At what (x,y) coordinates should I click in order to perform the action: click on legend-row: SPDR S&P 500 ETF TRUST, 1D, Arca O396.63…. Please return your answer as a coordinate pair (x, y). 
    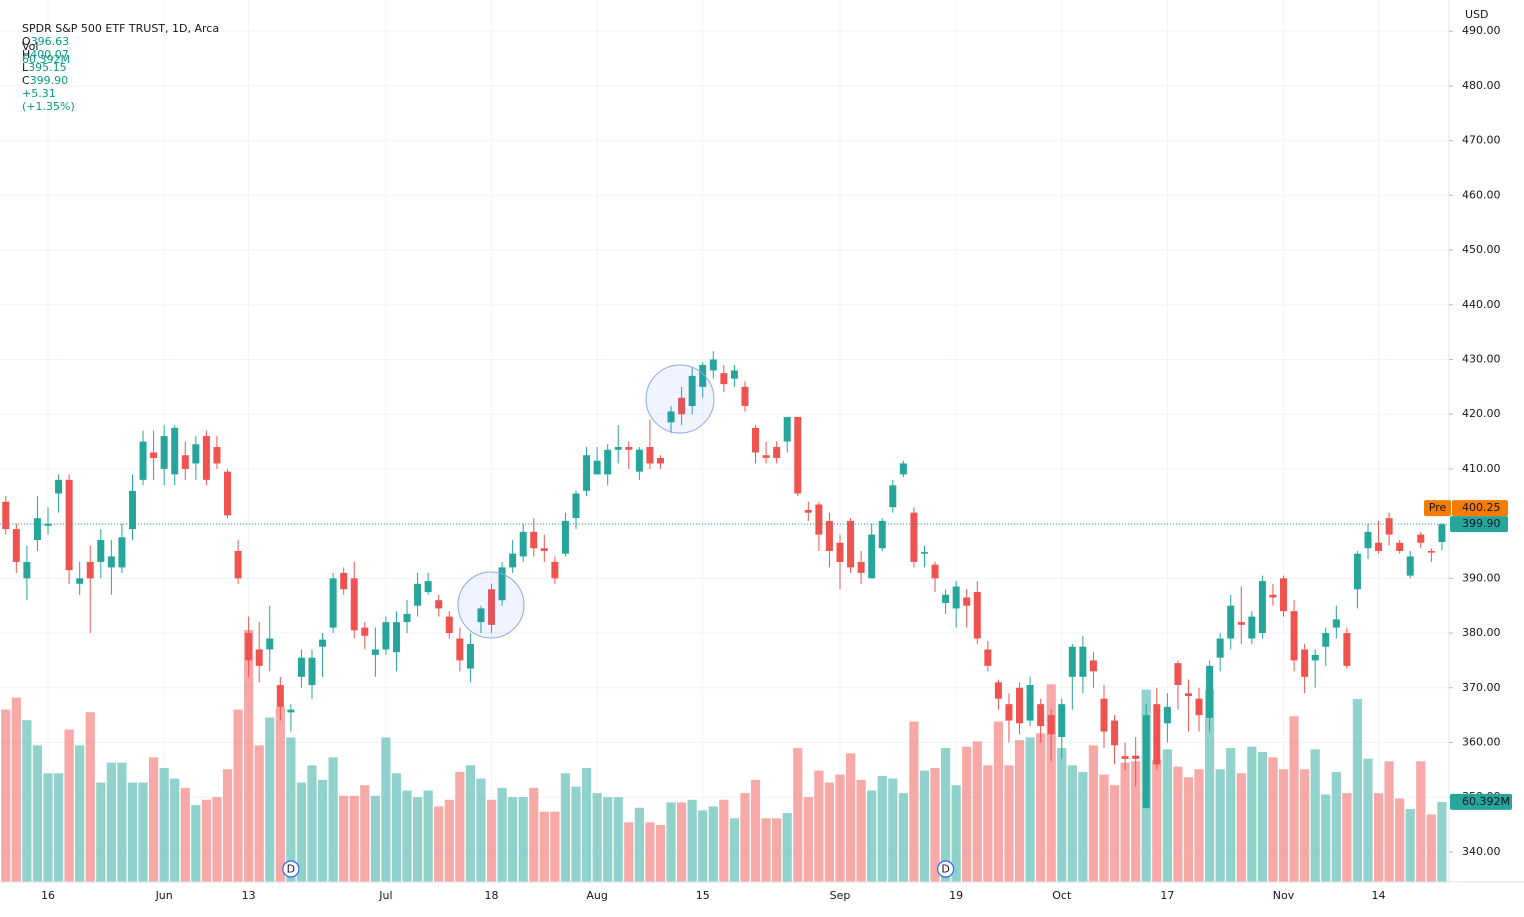
    Looking at the image, I should click on (118, 61).